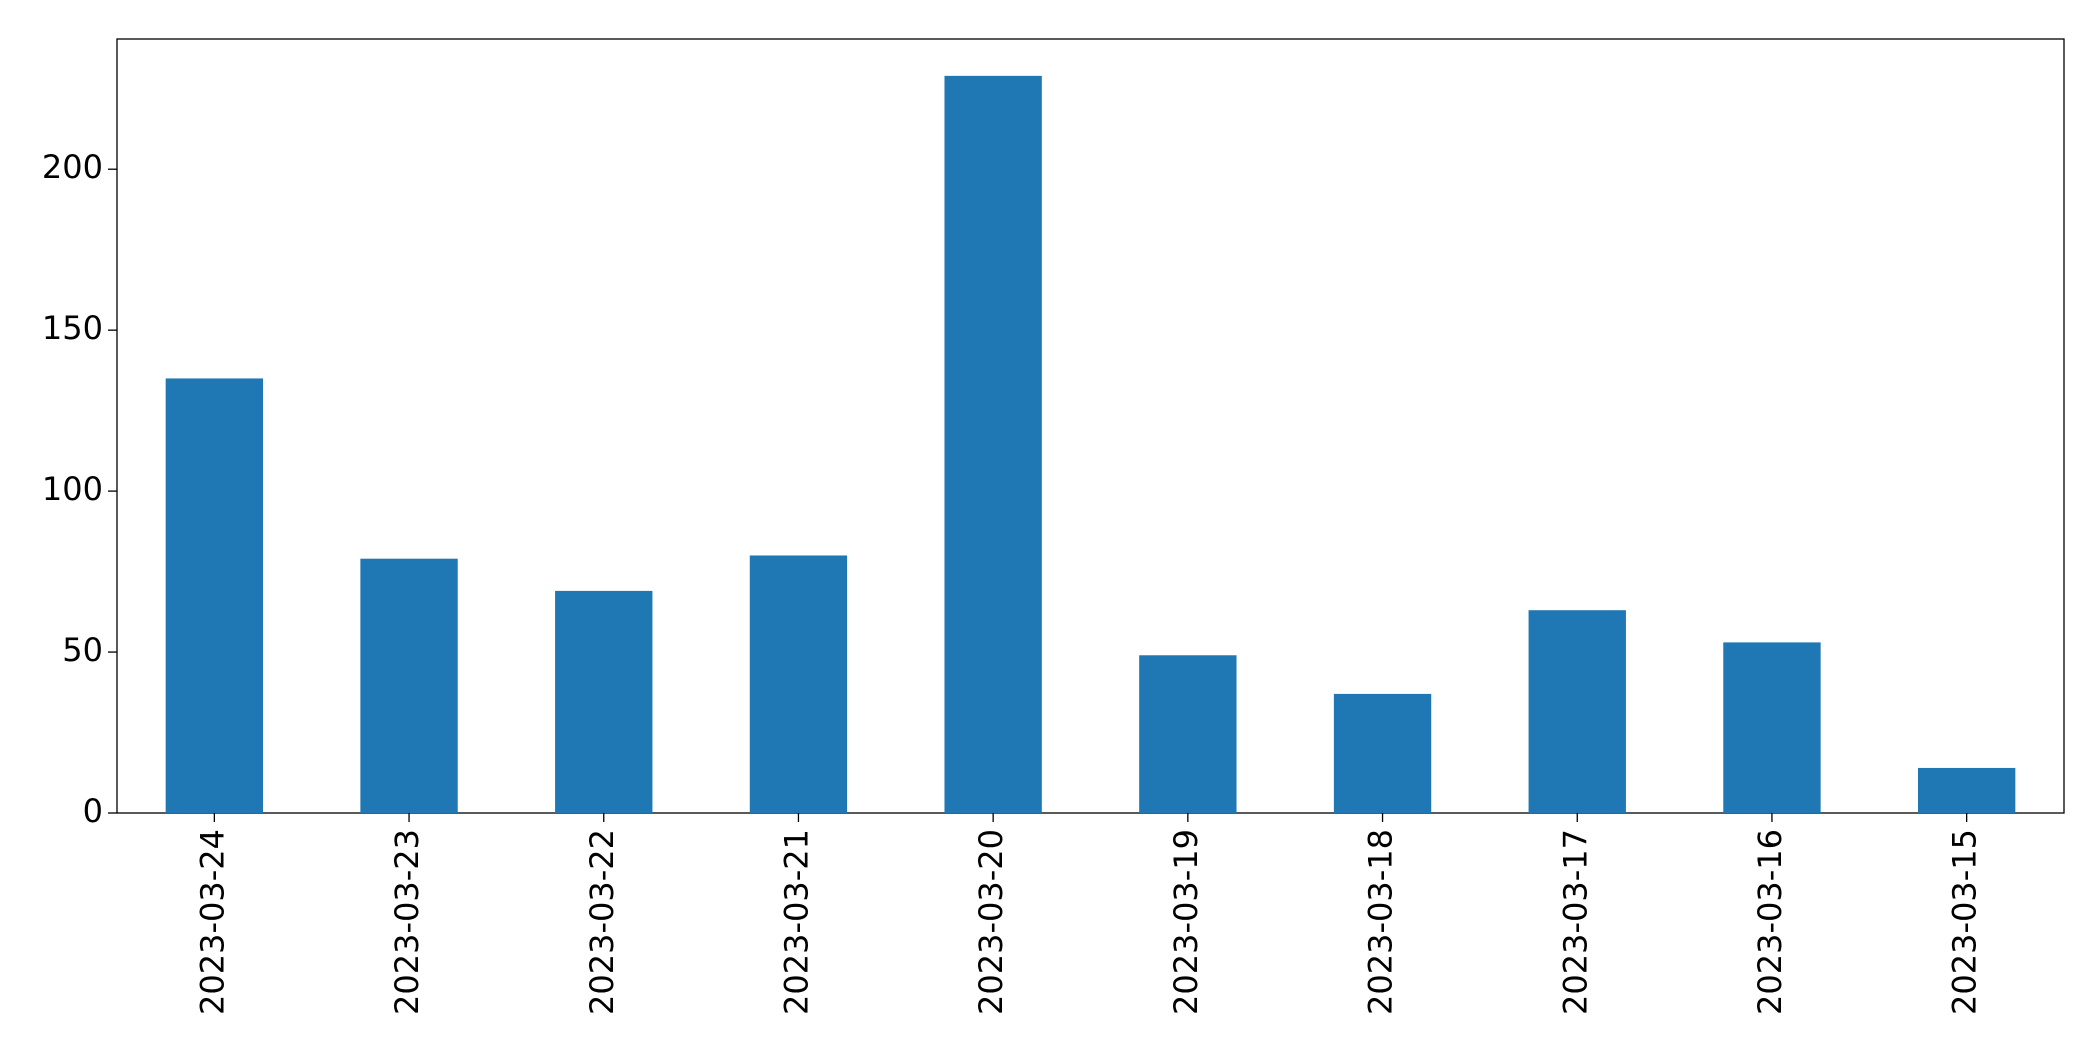 This screenshot has height=1061, width=2093. I want to click on x-tick-label: 2023-03-24, so click(212, 922).